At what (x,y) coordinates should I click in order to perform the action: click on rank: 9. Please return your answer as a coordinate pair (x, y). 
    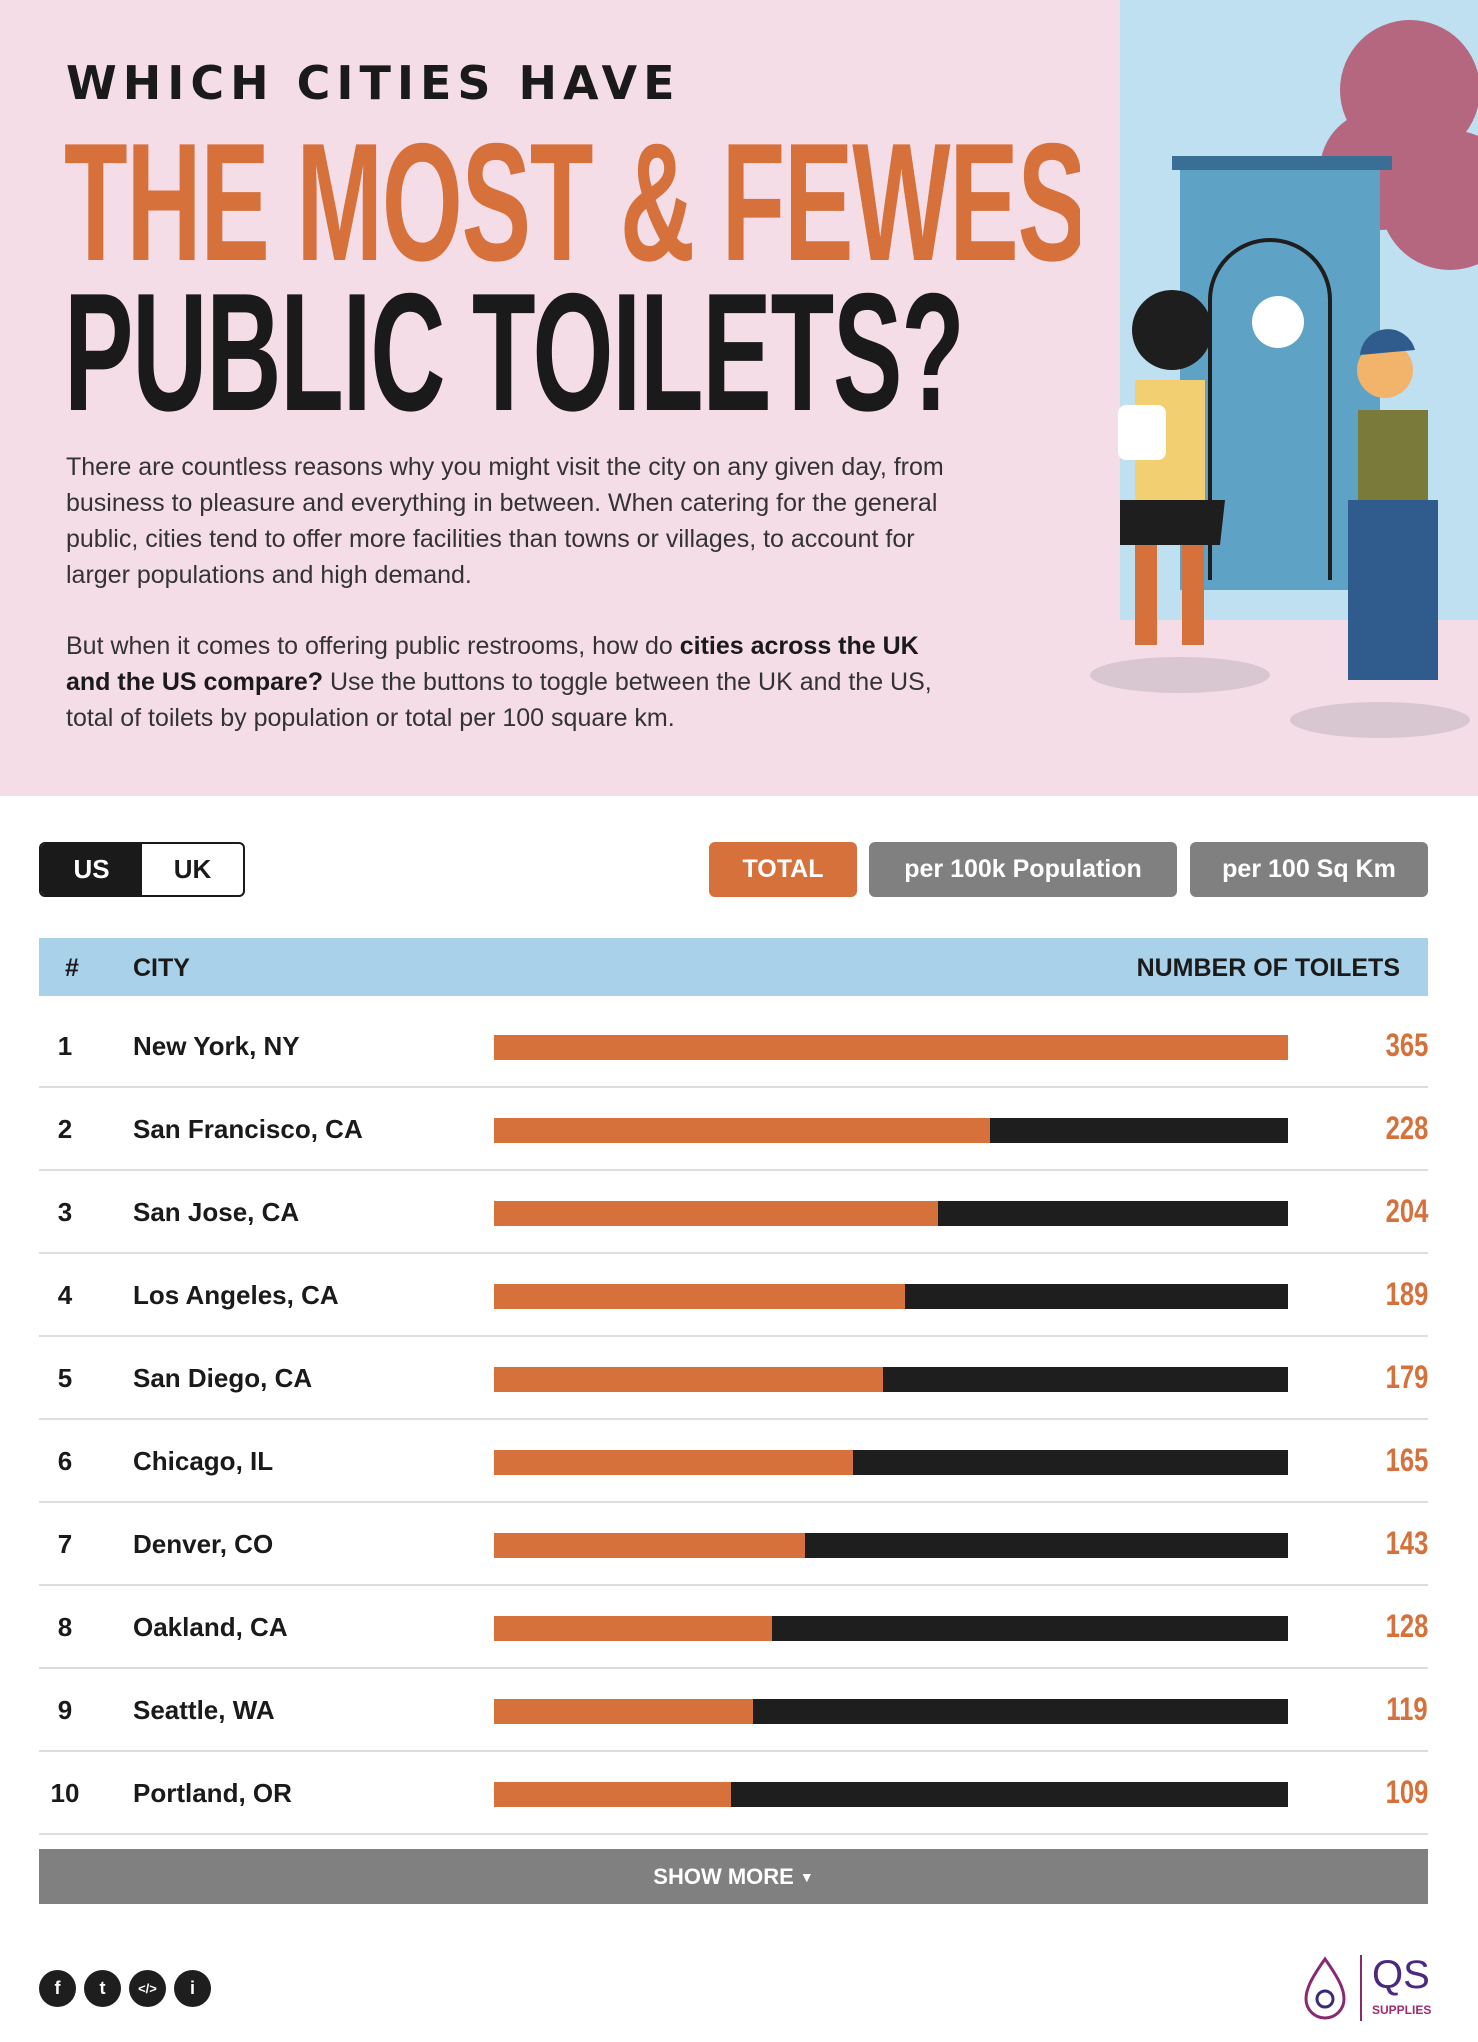
    Looking at the image, I should click on (65, 1710).